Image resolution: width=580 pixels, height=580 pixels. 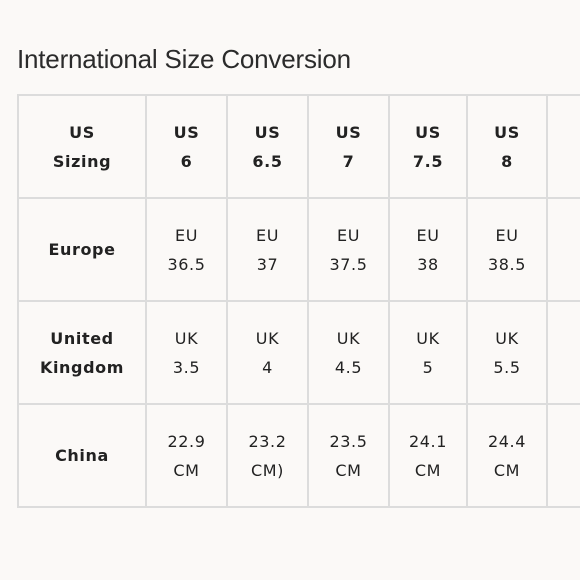 What do you see at coordinates (428, 352) in the screenshot?
I see `uk-size-cell: UK 5` at bounding box center [428, 352].